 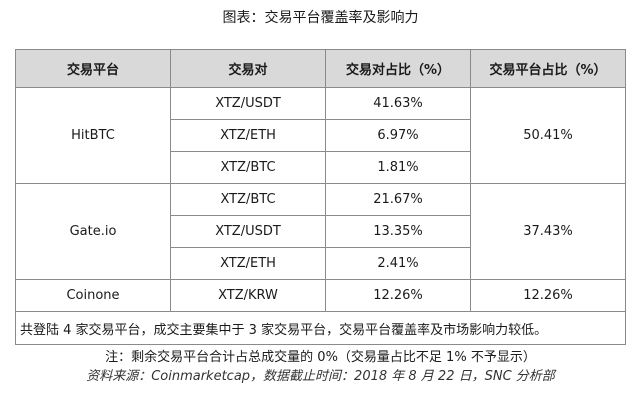 What do you see at coordinates (398, 295) in the screenshot?
I see `pair-share-cell: 12.26%` at bounding box center [398, 295].